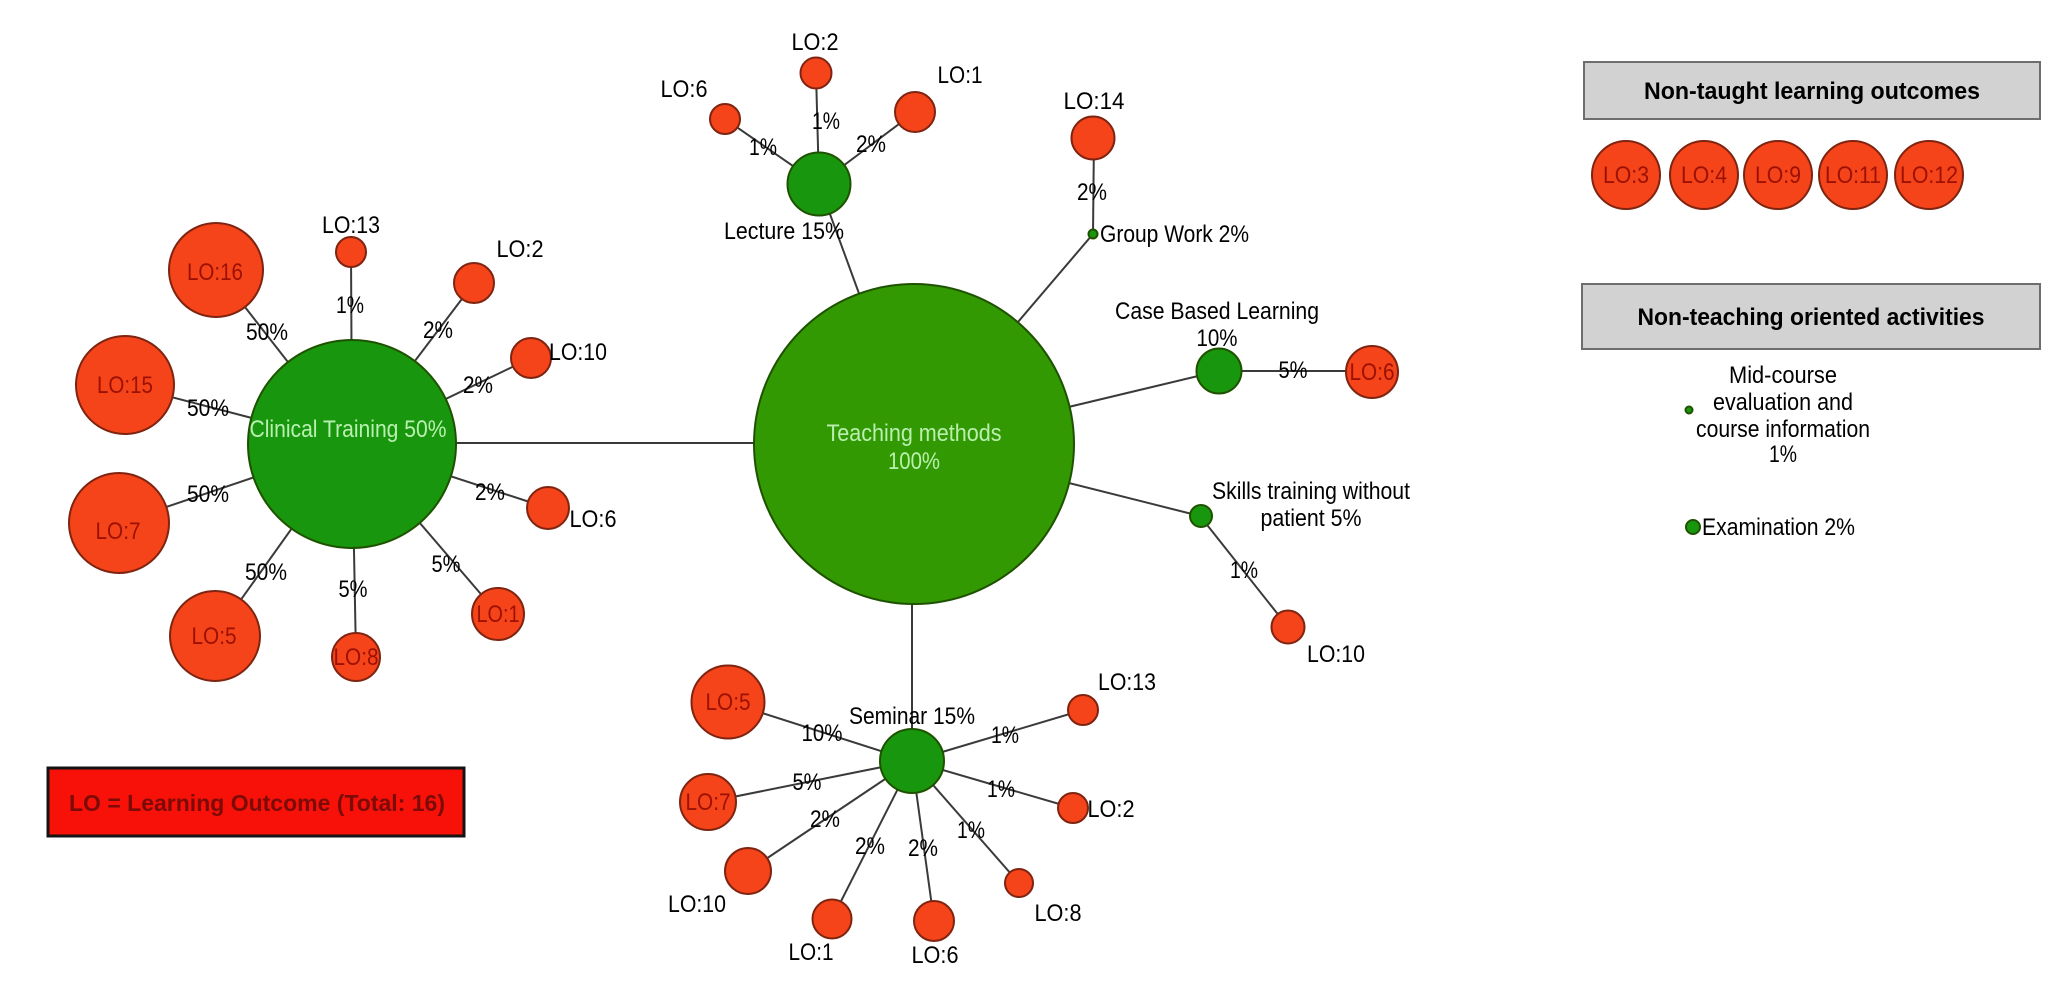 Image resolution: width=2059 pixels, height=1001 pixels. What do you see at coordinates (215, 272) in the screenshot?
I see `svg-text: LO:16` at bounding box center [215, 272].